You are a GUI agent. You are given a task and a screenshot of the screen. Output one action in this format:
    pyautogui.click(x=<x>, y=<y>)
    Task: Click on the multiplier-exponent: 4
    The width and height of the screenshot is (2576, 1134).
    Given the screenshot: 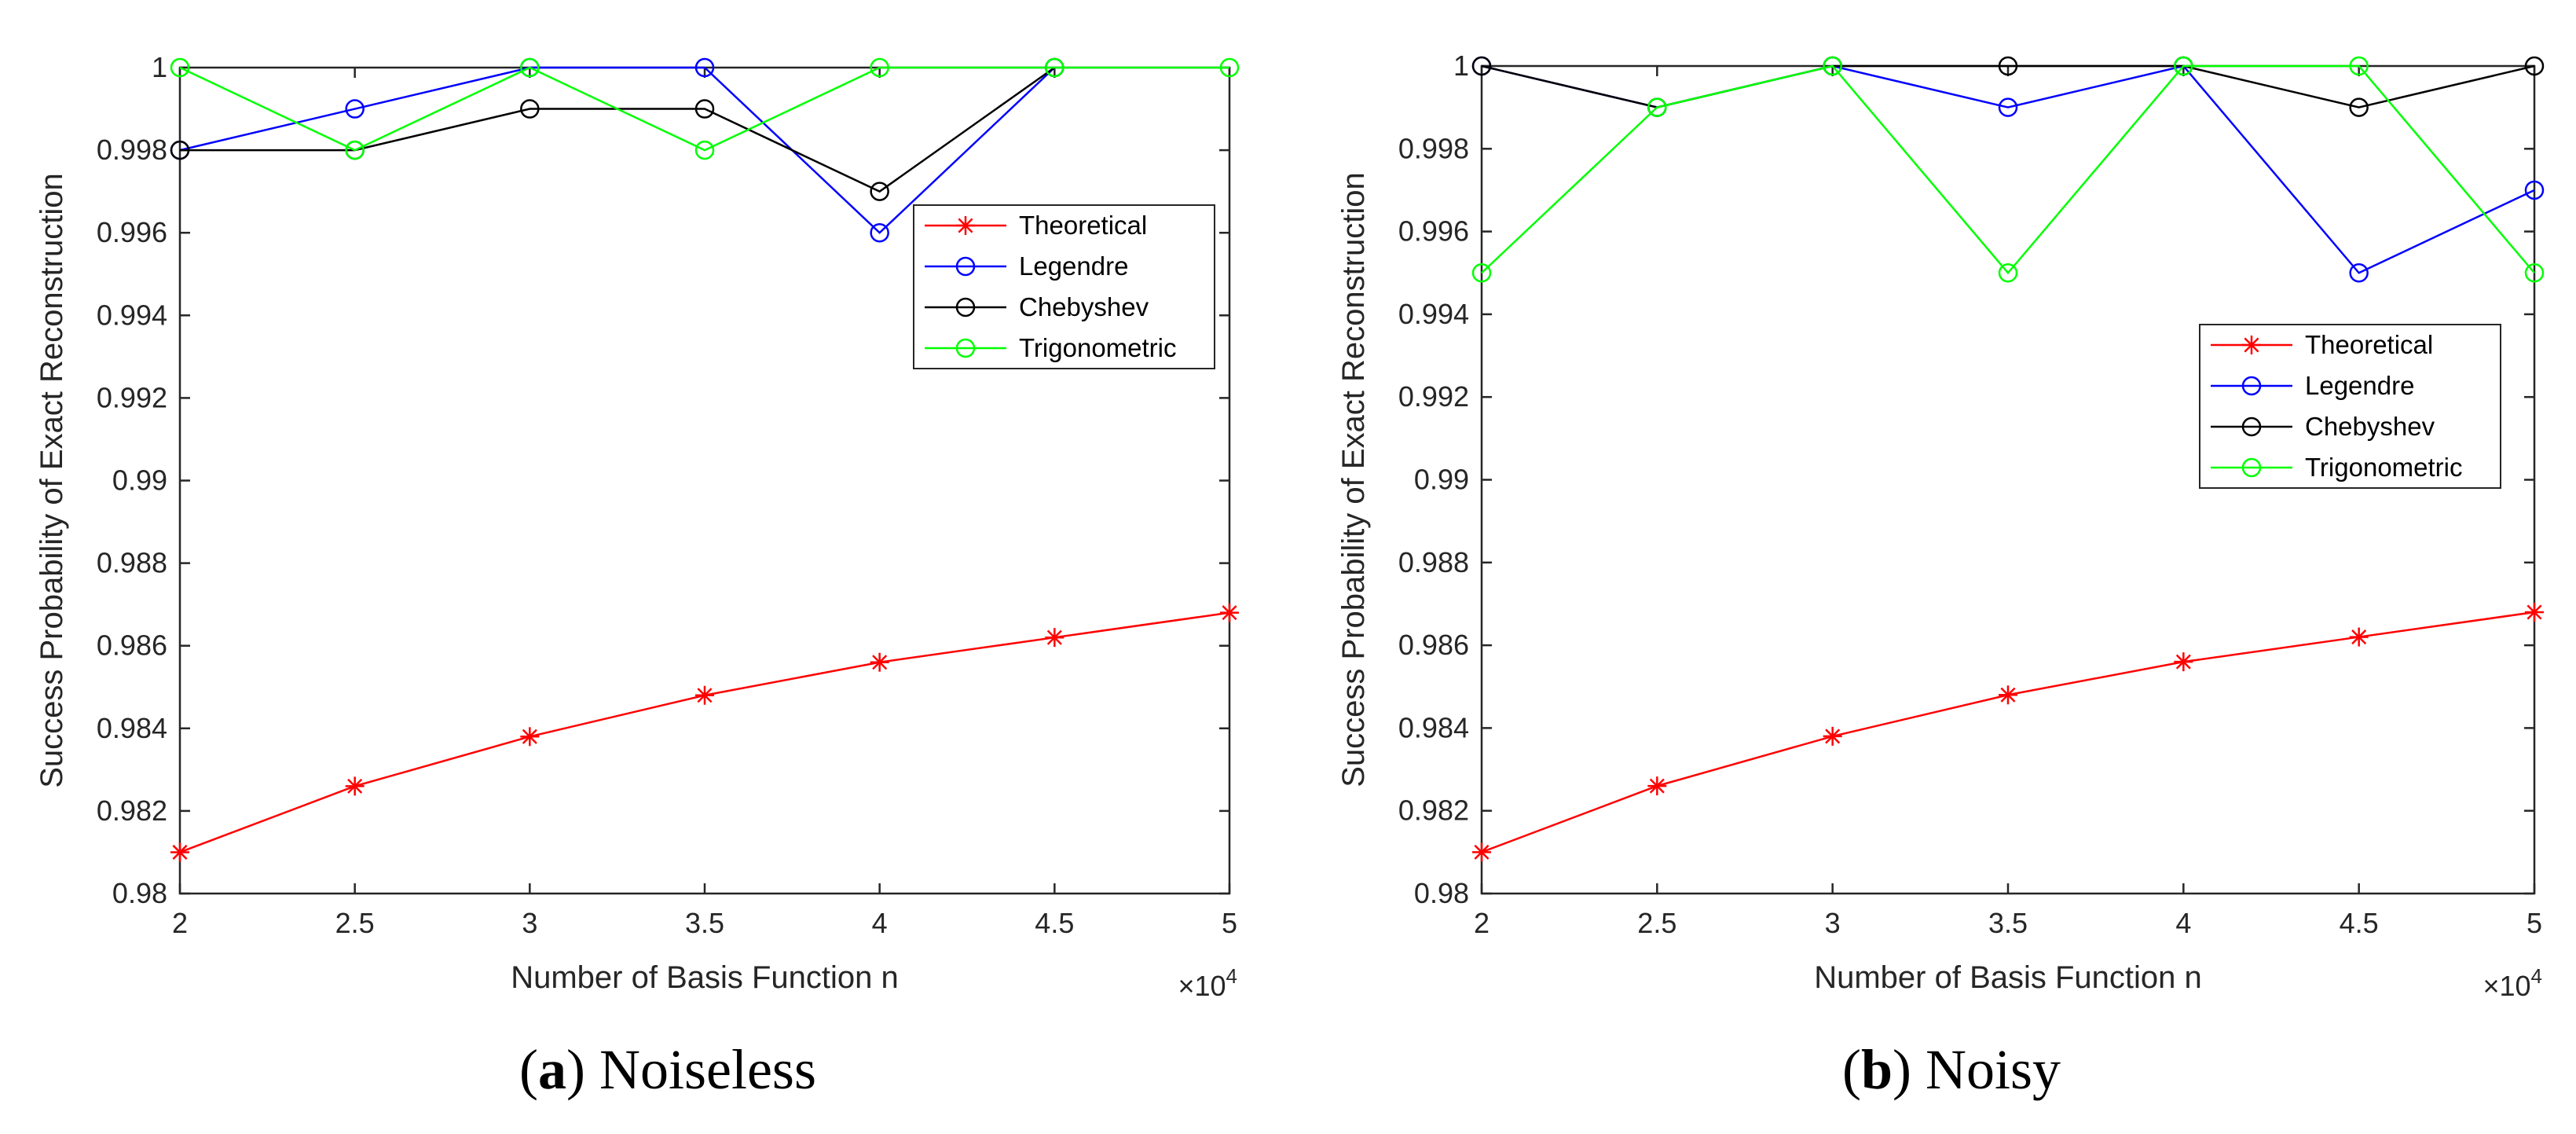 What is the action you would take?
    pyautogui.click(x=1231, y=976)
    